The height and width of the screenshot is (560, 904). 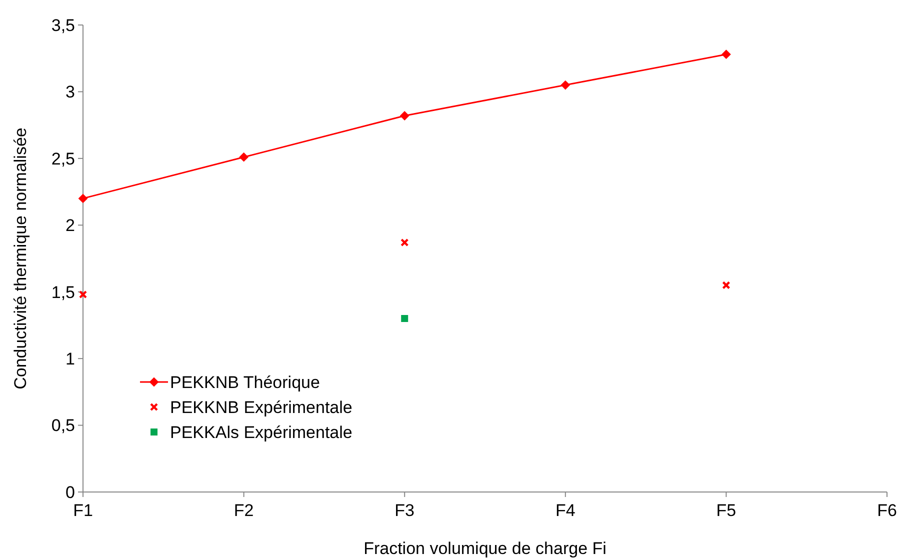 What do you see at coordinates (261, 407) in the screenshot?
I see `legend-label: PEKKNB Expérimentale` at bounding box center [261, 407].